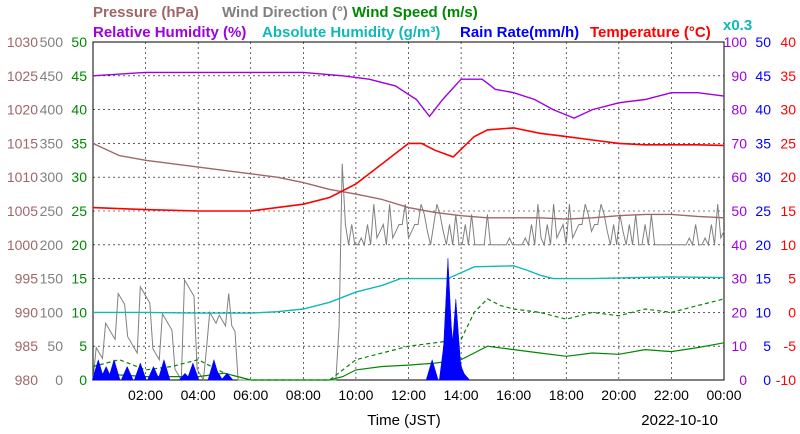 The height and width of the screenshot is (434, 800). What do you see at coordinates (52, 312) in the screenshot?
I see `y-tick-wind-dir: 100` at bounding box center [52, 312].